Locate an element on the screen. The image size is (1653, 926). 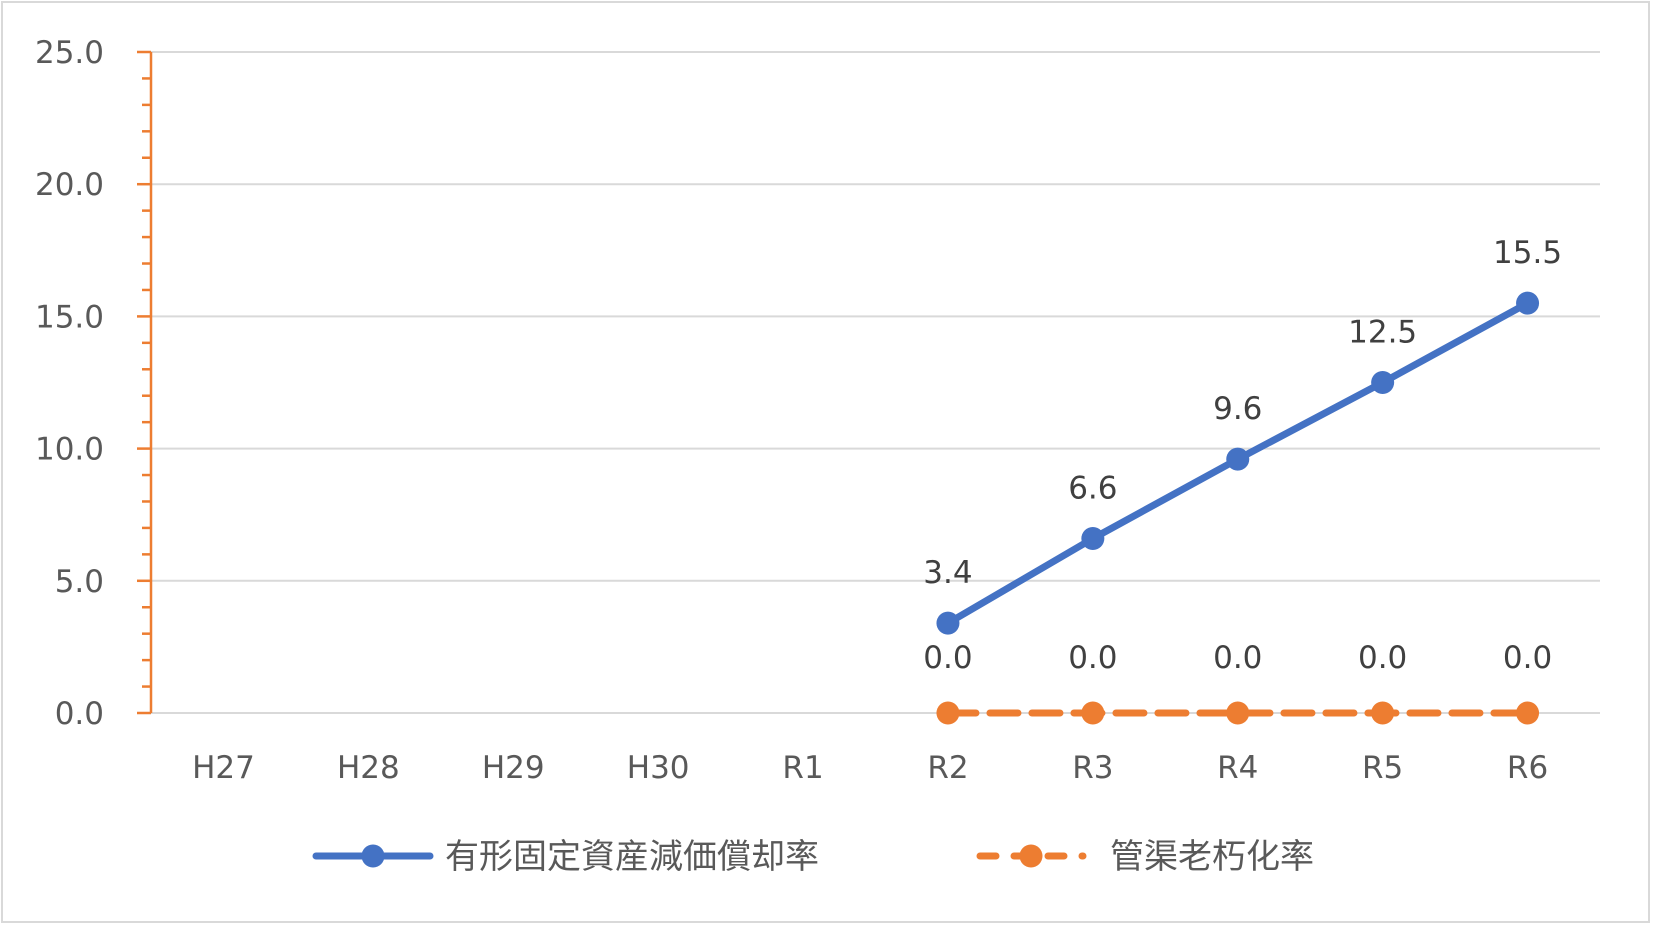
x-tick-label: H27 is located at coordinates (223, 768).